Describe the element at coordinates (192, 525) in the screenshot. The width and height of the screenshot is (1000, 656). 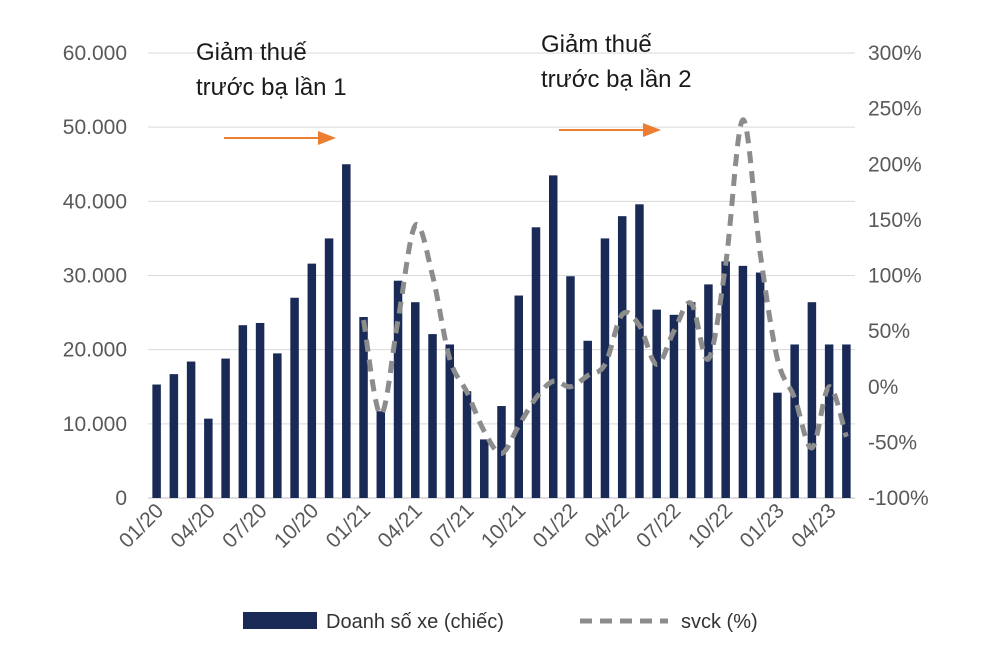
I see `x-tick-label: 04/20` at that location.